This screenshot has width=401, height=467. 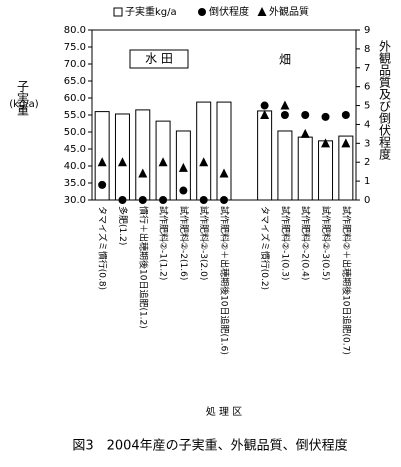 What do you see at coordinates (23, 98) in the screenshot?
I see `y-axis-label: 子実重` at bounding box center [23, 98].